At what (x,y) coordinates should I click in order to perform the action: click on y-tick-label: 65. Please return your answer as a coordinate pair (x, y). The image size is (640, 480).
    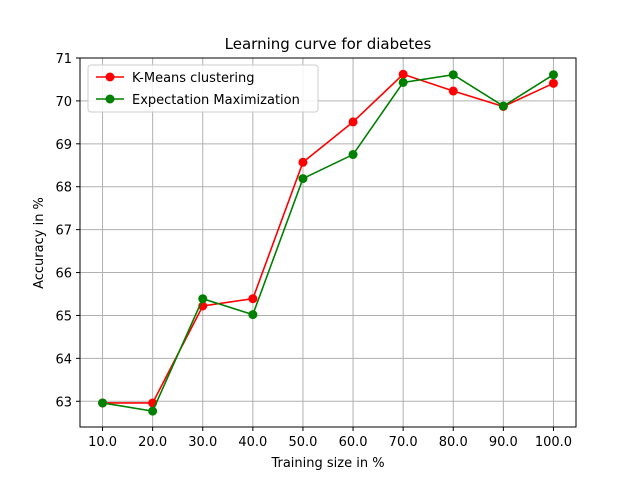
    Looking at the image, I should click on (63, 316).